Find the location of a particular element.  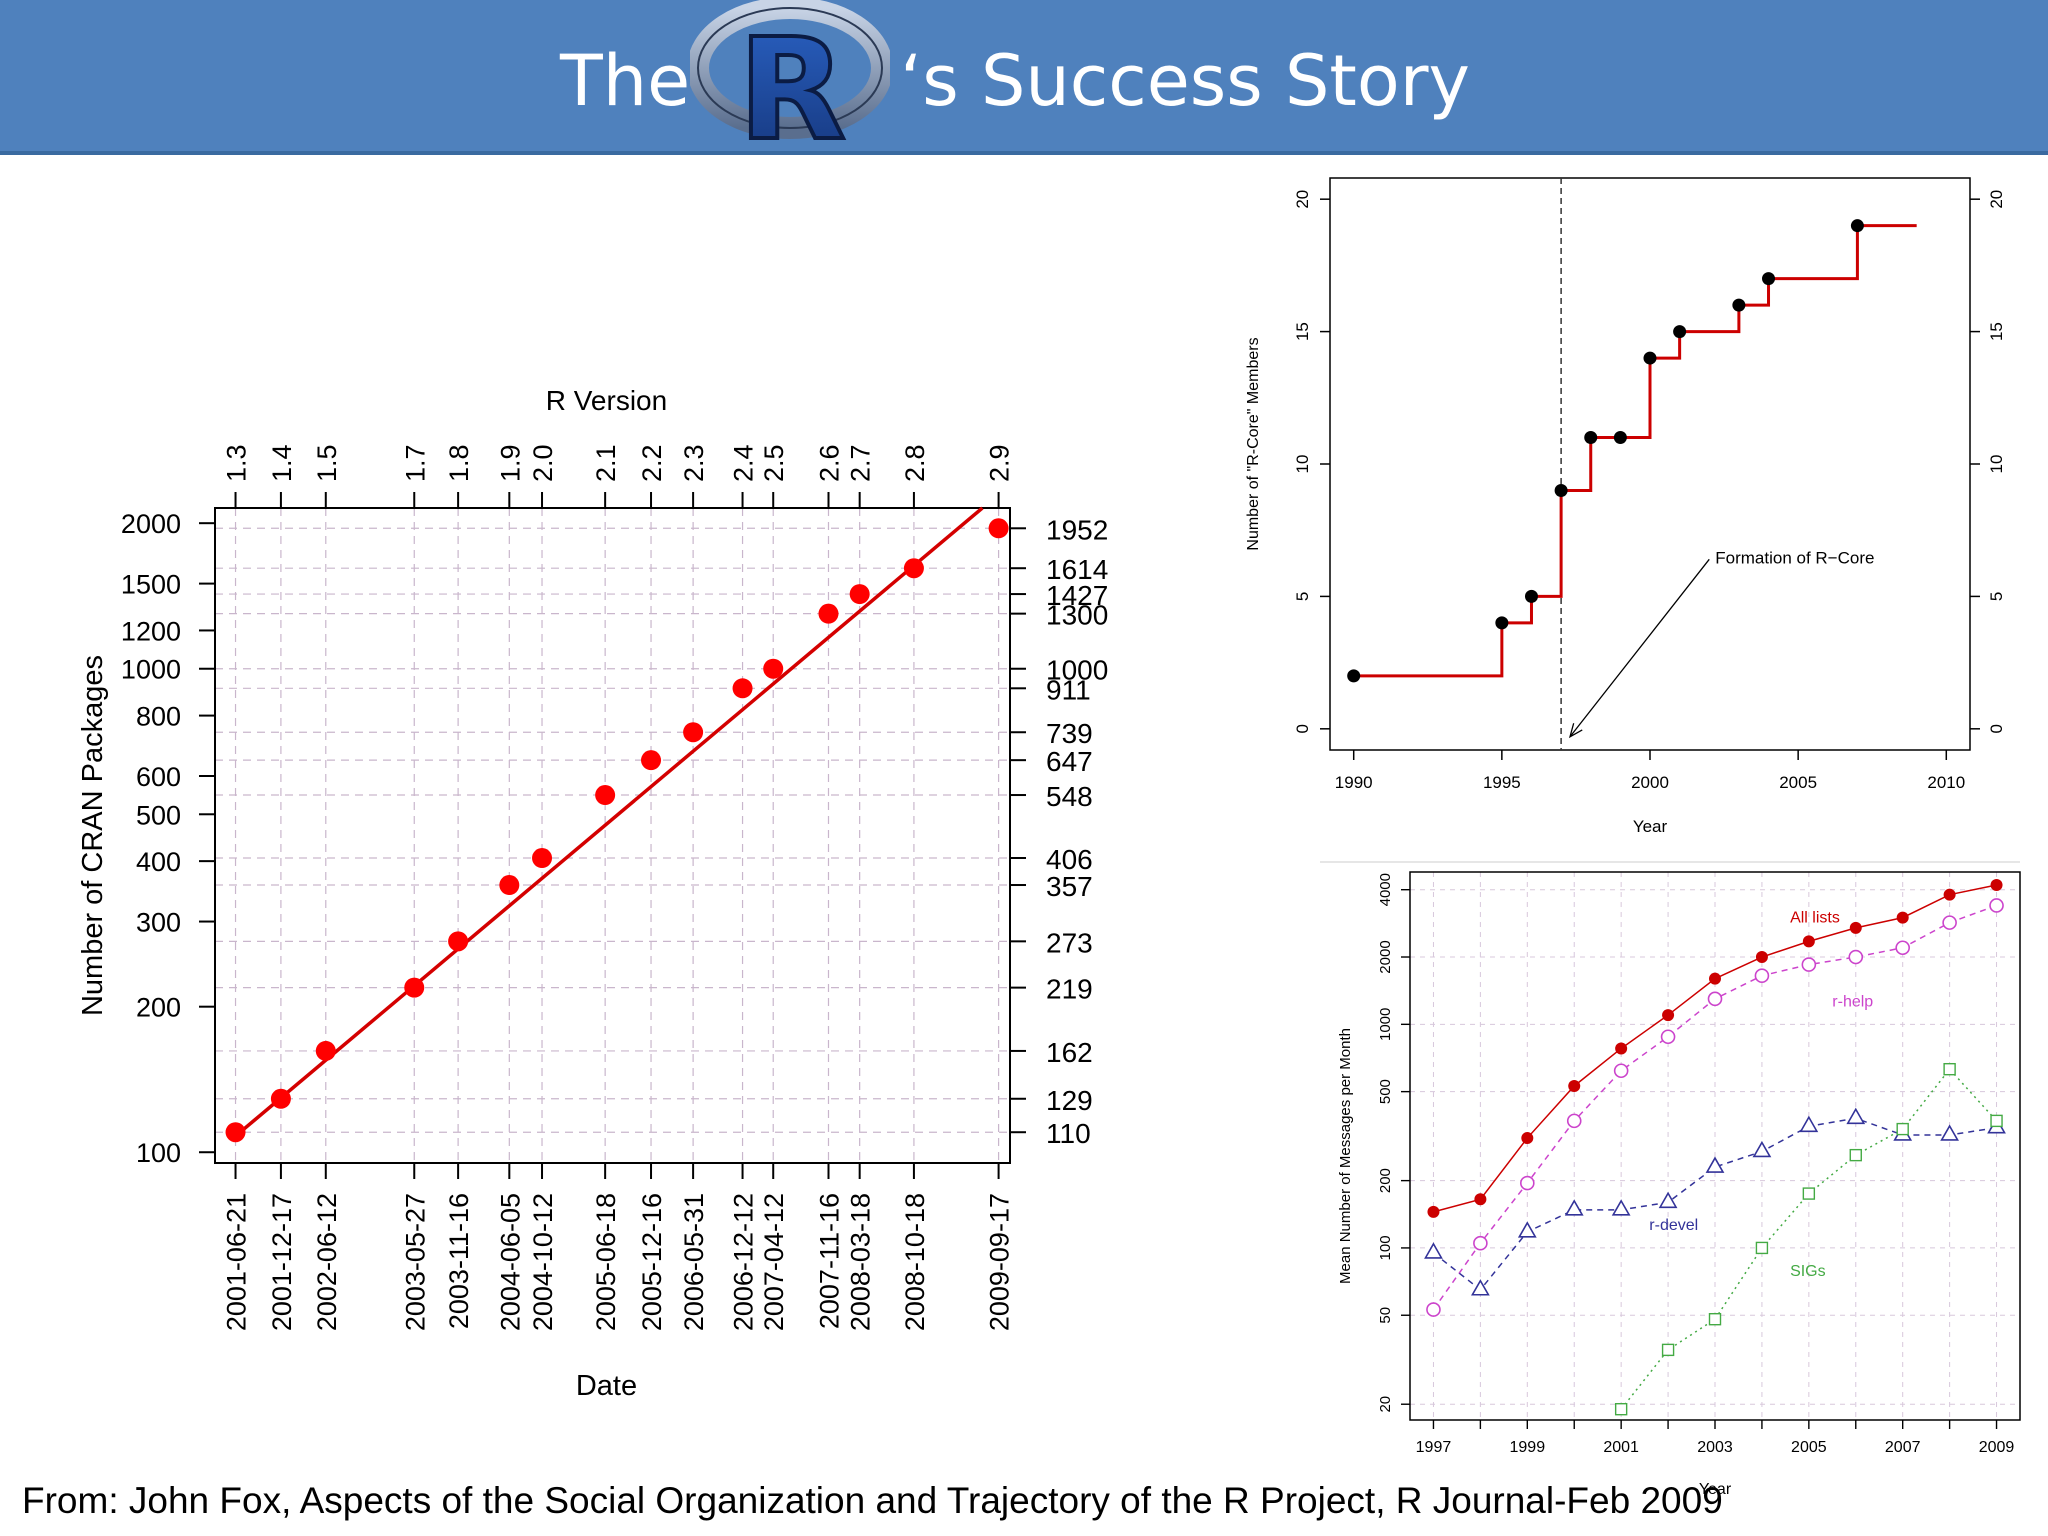

cran-left-tick-label: 600 is located at coordinates (158, 777).